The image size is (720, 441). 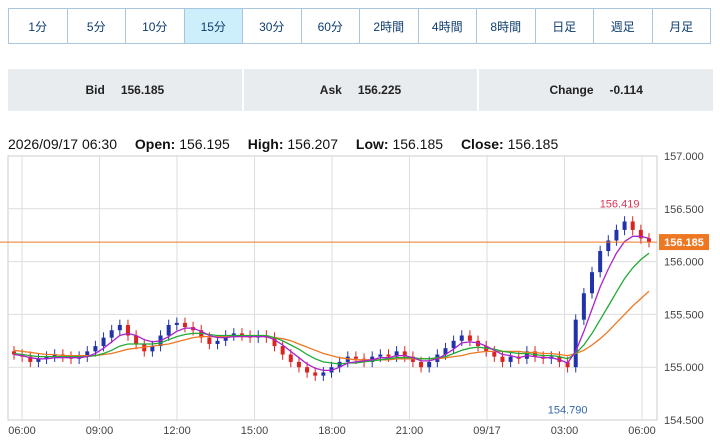 I want to click on tab-4: 30分, so click(x=272, y=26).